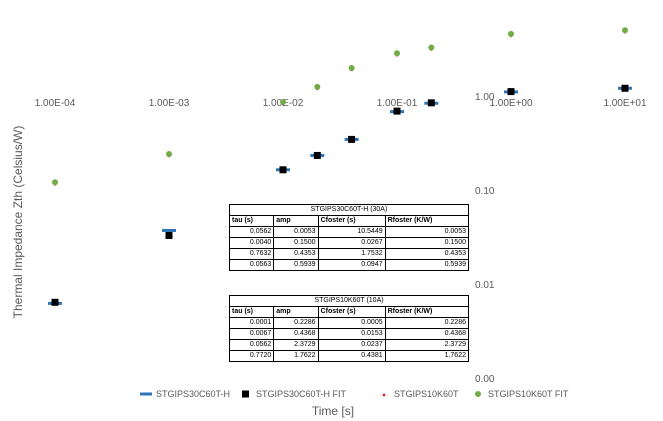  I want to click on x-tick-label: 1.00E-03, so click(169, 103).